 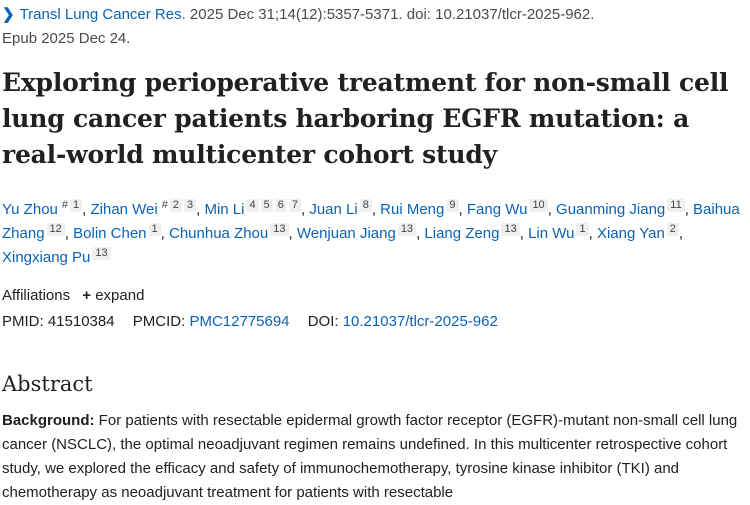 I want to click on pmcid-link: PMC12775694, so click(x=239, y=321).